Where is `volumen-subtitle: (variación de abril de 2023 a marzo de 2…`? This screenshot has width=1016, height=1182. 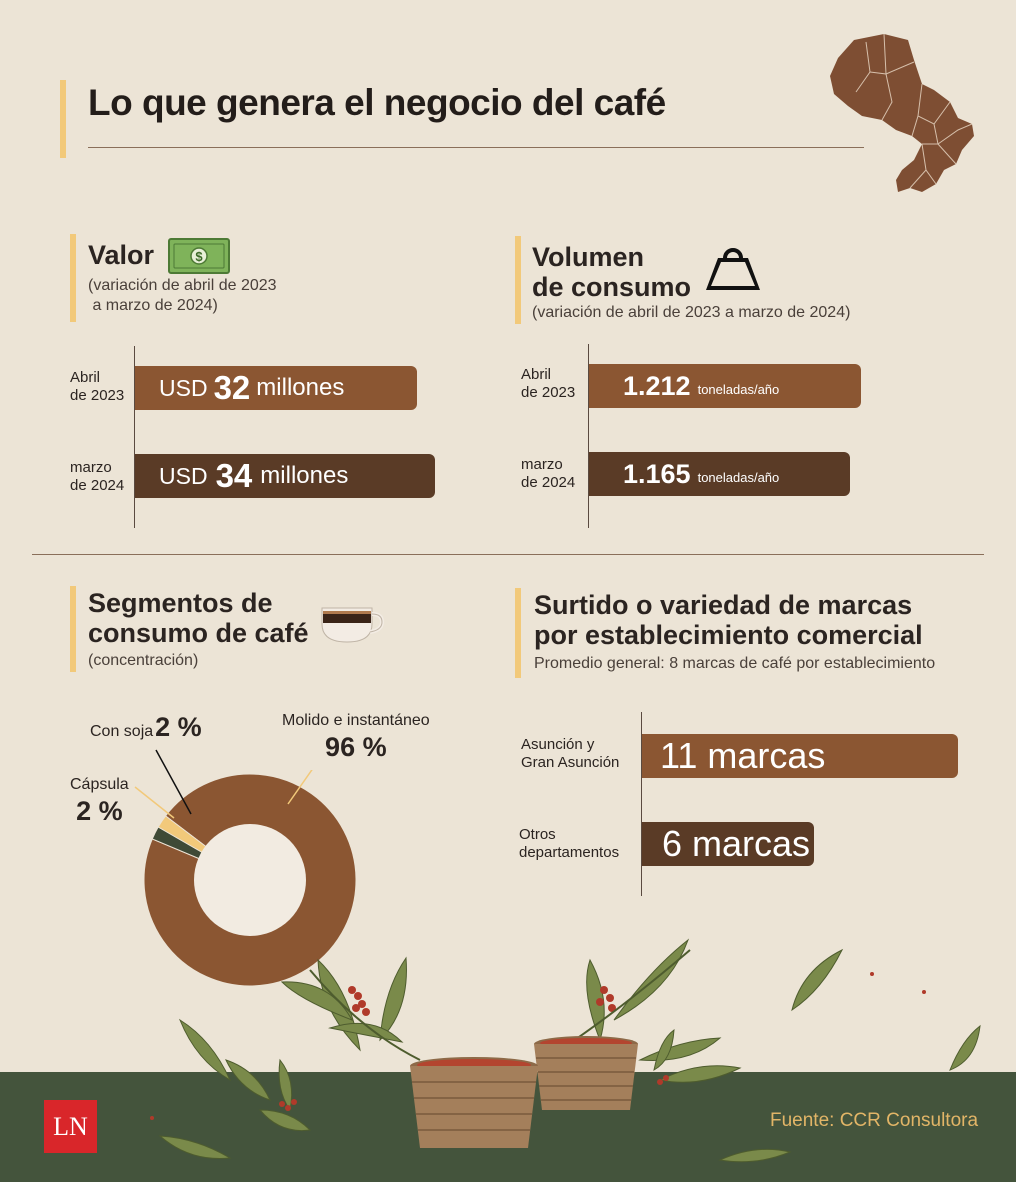
volumen-subtitle: (variación de abril de 2023 a marzo de 2… is located at coordinates (691, 312).